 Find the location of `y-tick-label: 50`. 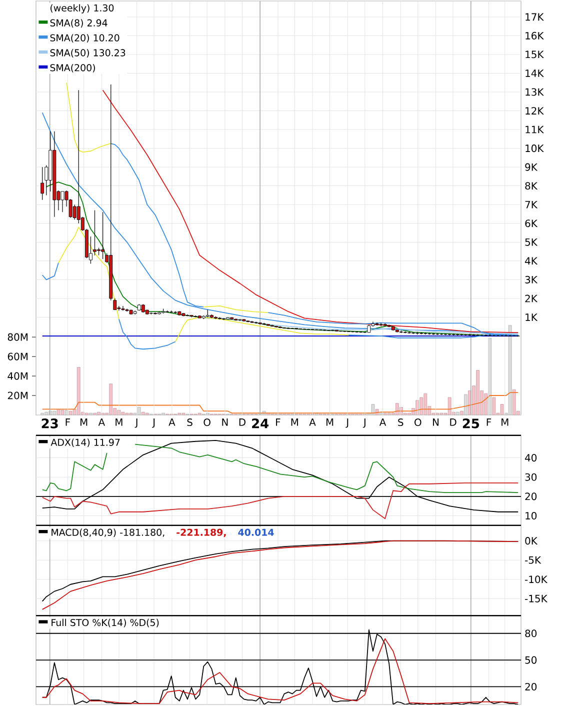

y-tick-label: 50 is located at coordinates (531, 660).